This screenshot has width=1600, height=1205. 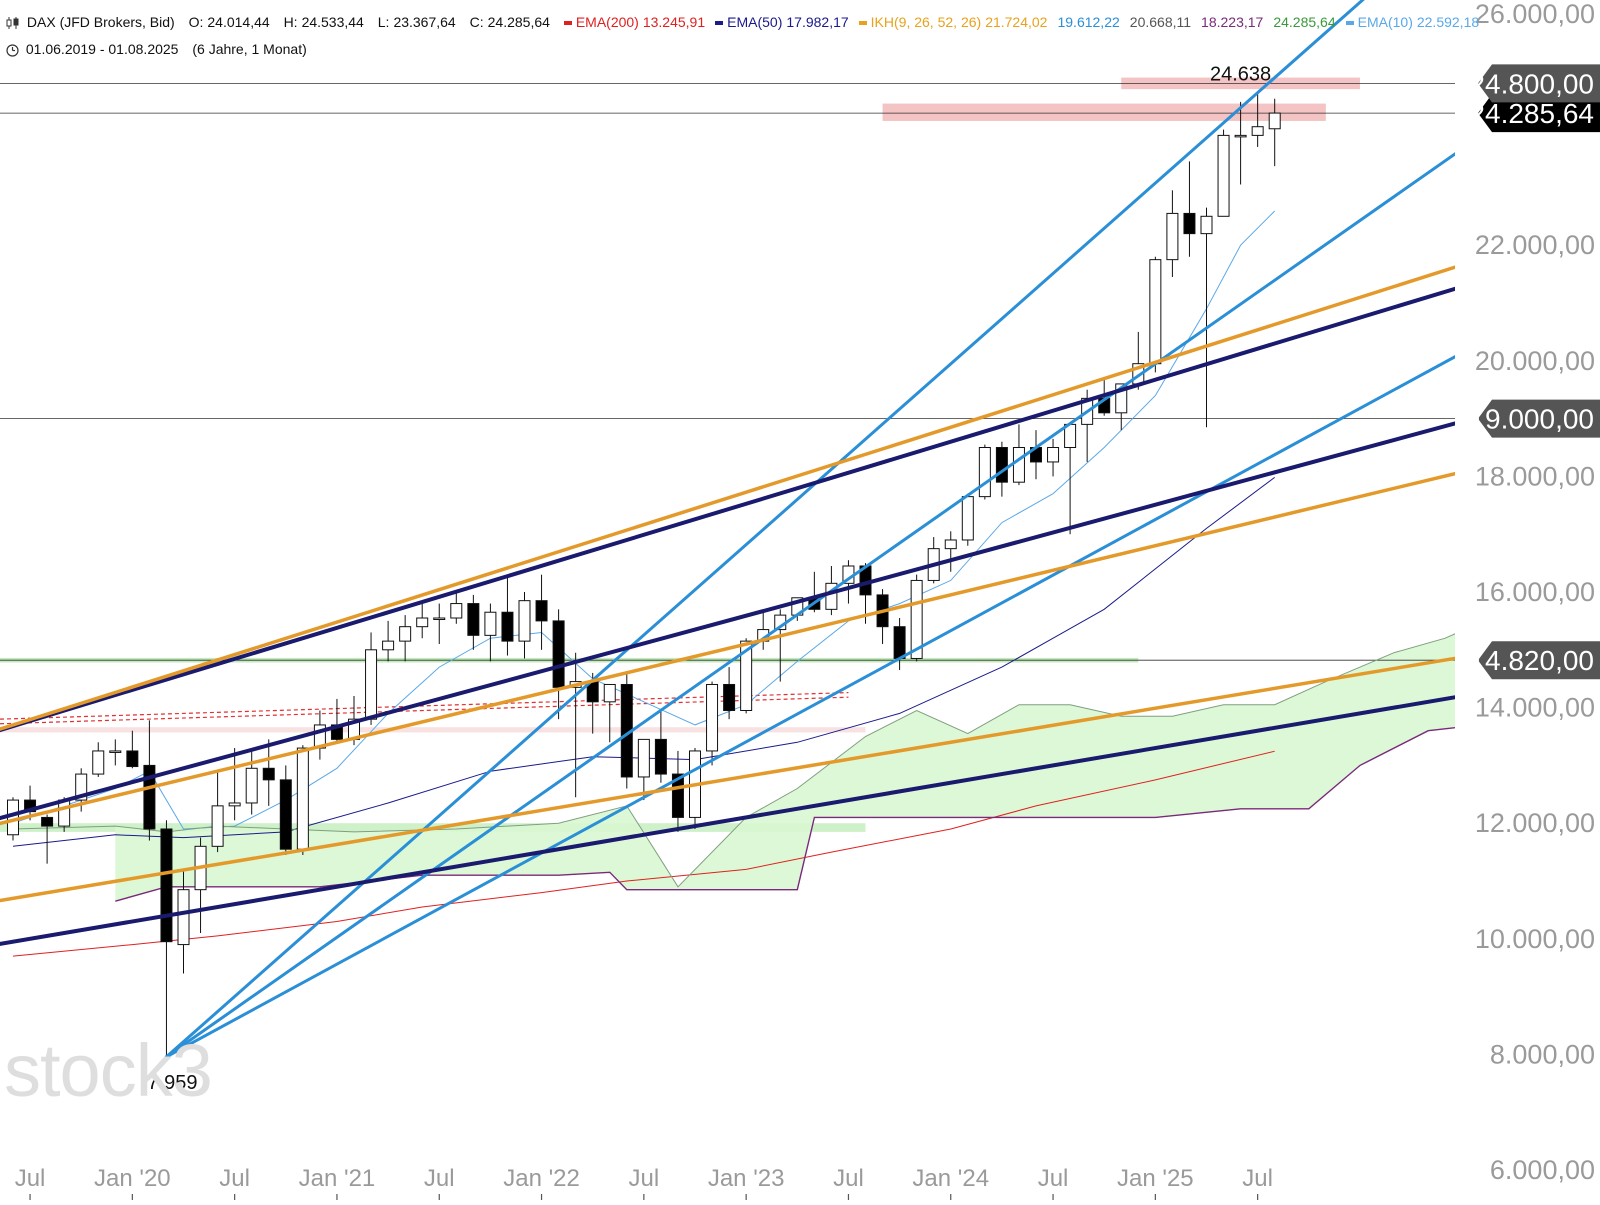 What do you see at coordinates (674, 22) in the screenshot?
I see `indicator-value: 13.245,91` at bounding box center [674, 22].